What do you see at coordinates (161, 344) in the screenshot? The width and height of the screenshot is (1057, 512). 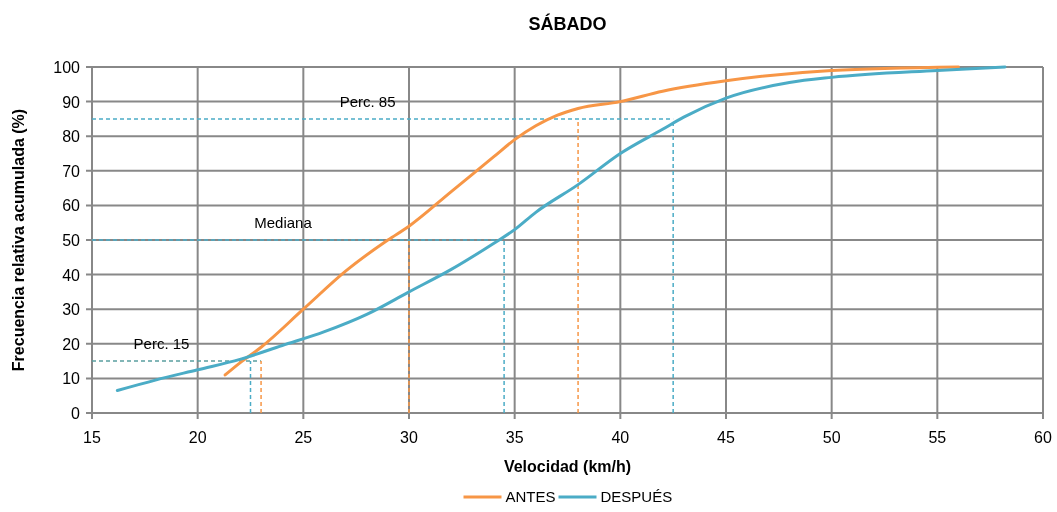 I see `ref-line-label: Perc. 15` at bounding box center [161, 344].